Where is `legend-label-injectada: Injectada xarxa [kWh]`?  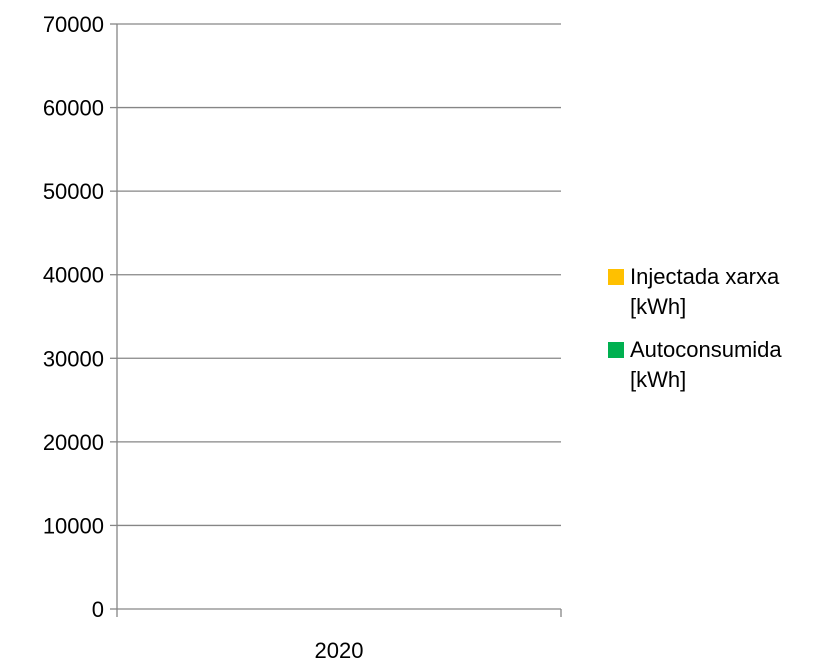 legend-label-injectada: Injectada xarxa [kWh] is located at coordinates (705, 291).